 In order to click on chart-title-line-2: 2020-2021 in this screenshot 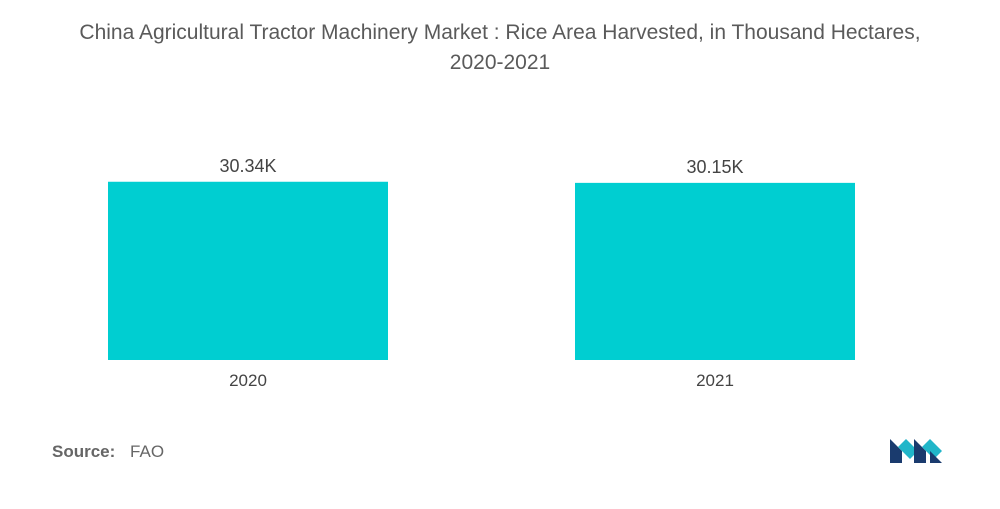, I will do `click(500, 62)`.